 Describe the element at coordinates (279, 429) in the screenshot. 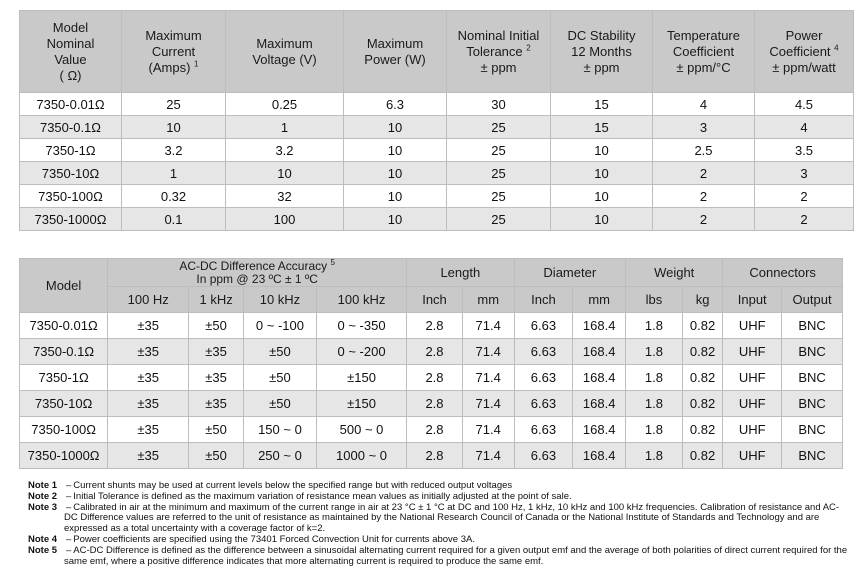

I see `value-cell: 150 ~ 0` at that location.